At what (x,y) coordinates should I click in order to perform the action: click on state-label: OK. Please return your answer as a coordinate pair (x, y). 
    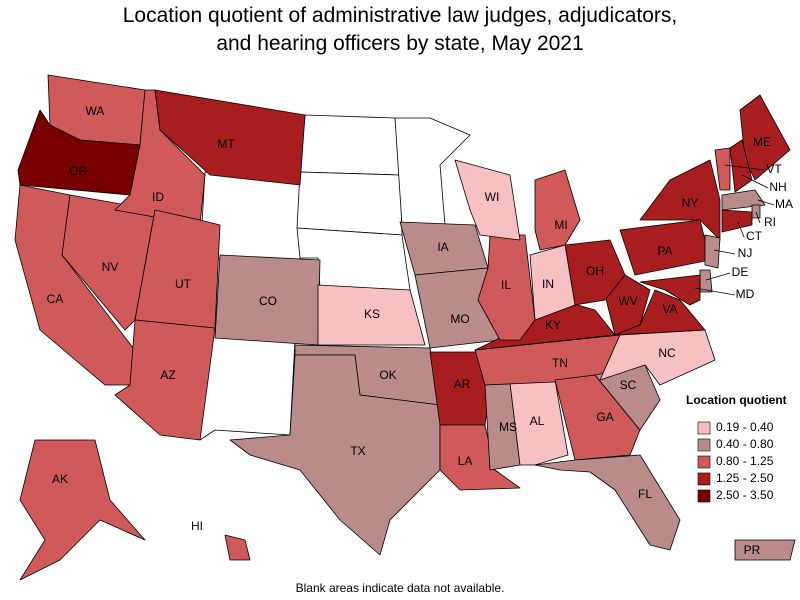
    Looking at the image, I should click on (387, 375).